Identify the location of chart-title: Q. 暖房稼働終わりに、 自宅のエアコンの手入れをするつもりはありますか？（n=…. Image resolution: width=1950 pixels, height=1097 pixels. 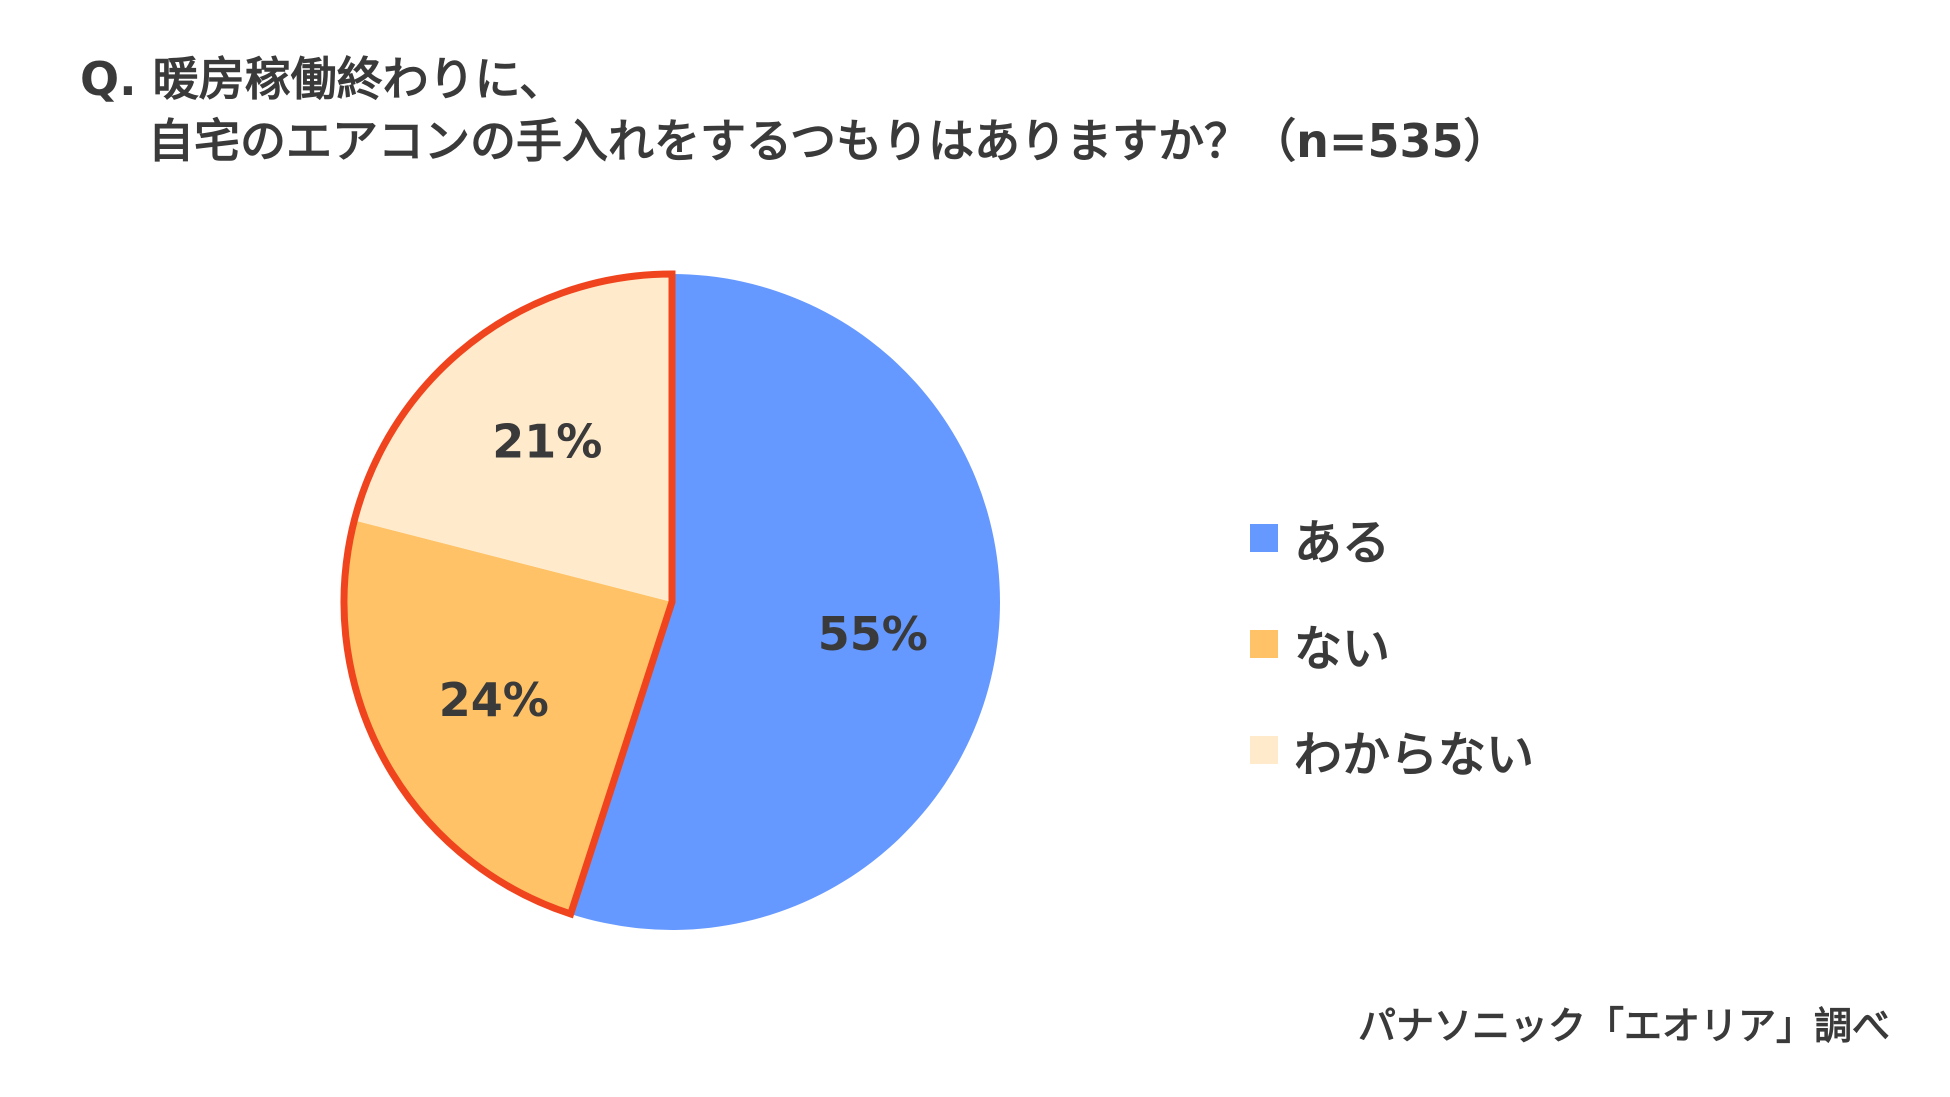
(794, 110).